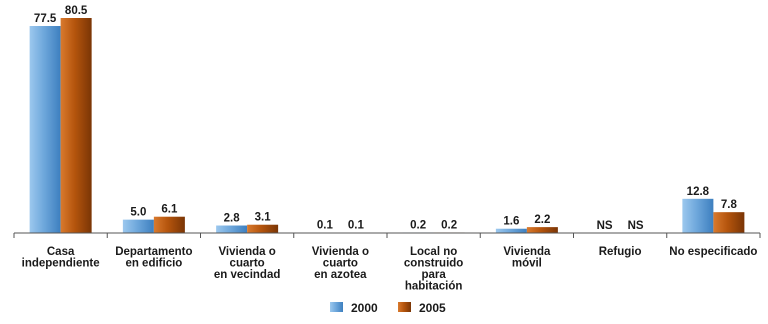 The height and width of the screenshot is (324, 768). I want to click on value-label-2000-5: 1.6, so click(511, 222).